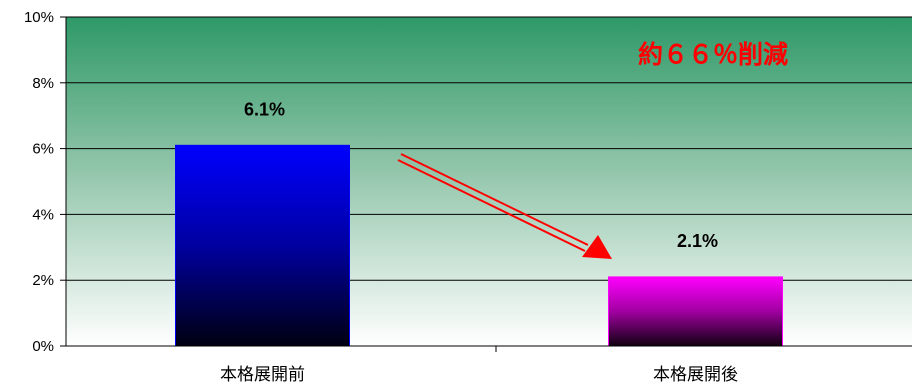 The height and width of the screenshot is (389, 921). Describe the element at coordinates (43, 214) in the screenshot. I see `y-tick-label: 4%` at that location.